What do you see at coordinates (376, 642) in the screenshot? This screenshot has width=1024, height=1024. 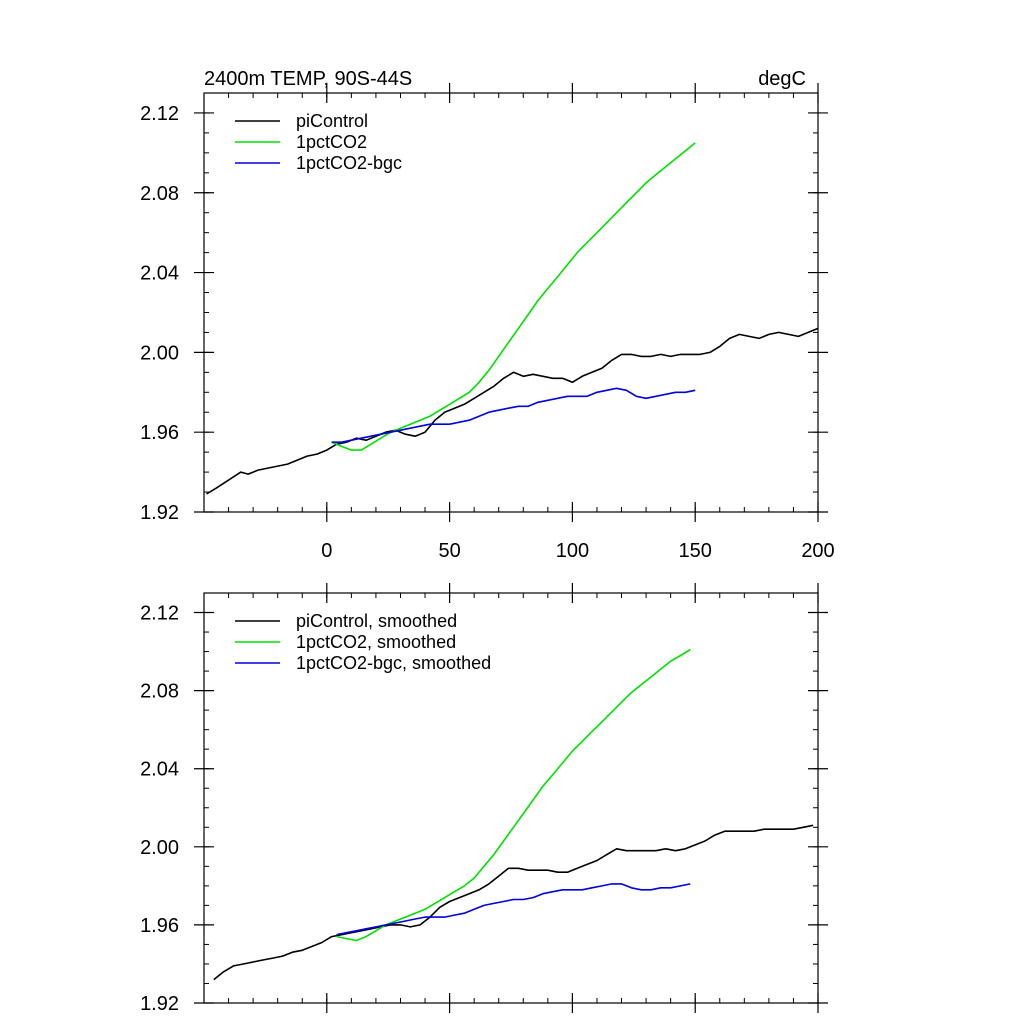 I see `legend-label: 1pctCO2, smoothed` at bounding box center [376, 642].